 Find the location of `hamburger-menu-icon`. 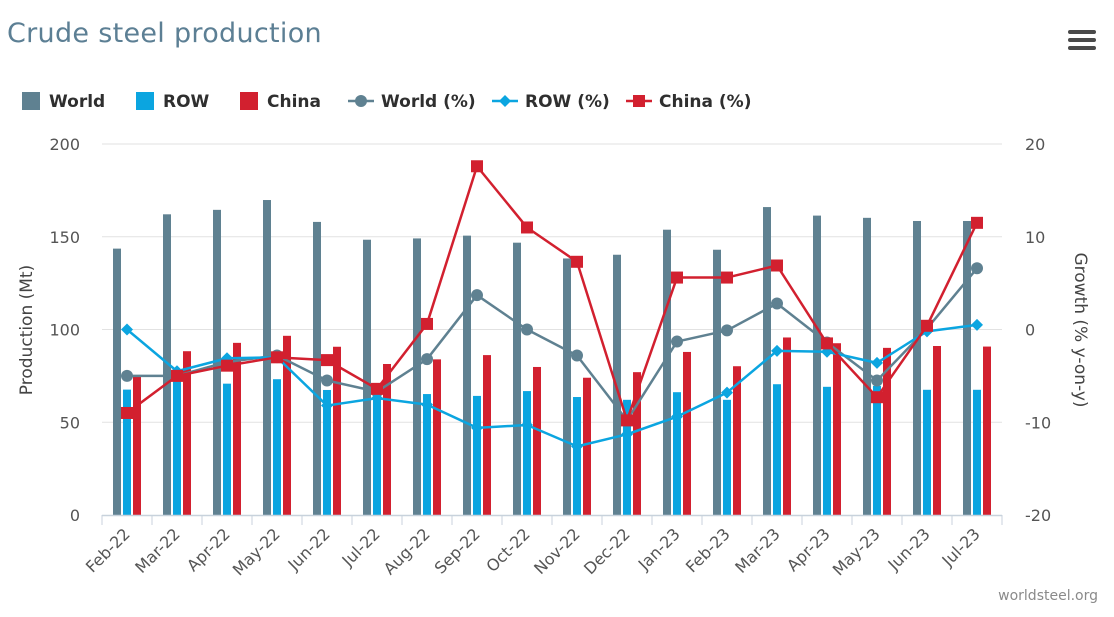

hamburger-menu-icon is located at coordinates (1082, 41).